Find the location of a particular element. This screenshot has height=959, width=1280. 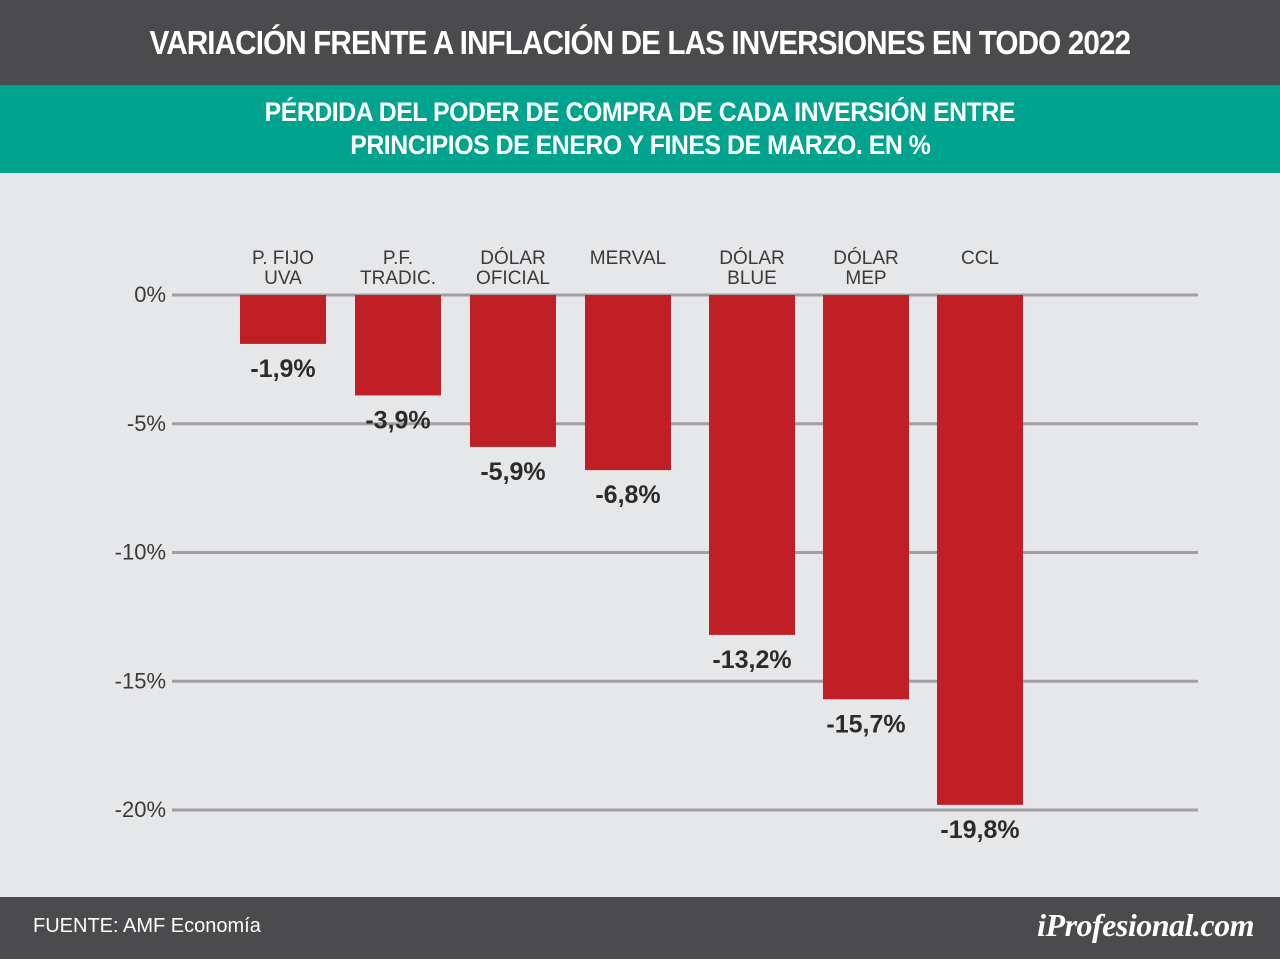

chart-footer: FUENTE: AMF Economía iProfesional.com is located at coordinates (640, 928).